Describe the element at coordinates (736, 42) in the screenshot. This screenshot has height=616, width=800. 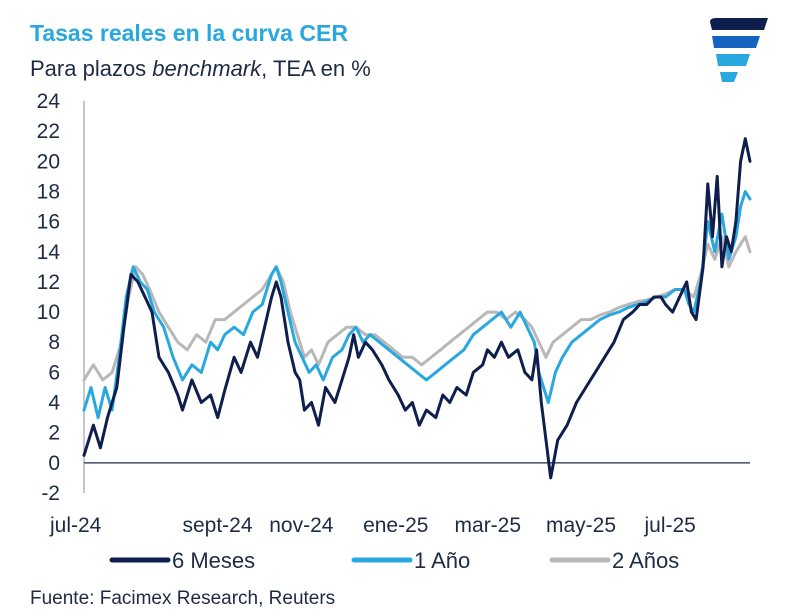
I see `logo-bar-middle` at that location.